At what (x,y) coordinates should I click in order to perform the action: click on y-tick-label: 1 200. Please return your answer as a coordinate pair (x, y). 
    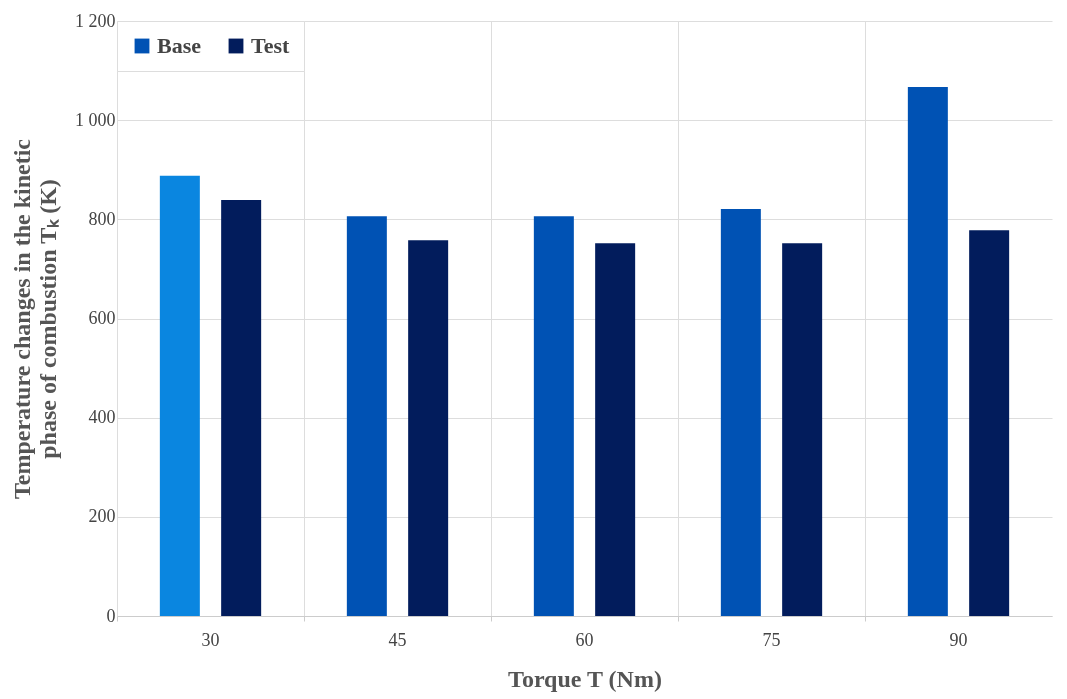
    Looking at the image, I should click on (95, 20).